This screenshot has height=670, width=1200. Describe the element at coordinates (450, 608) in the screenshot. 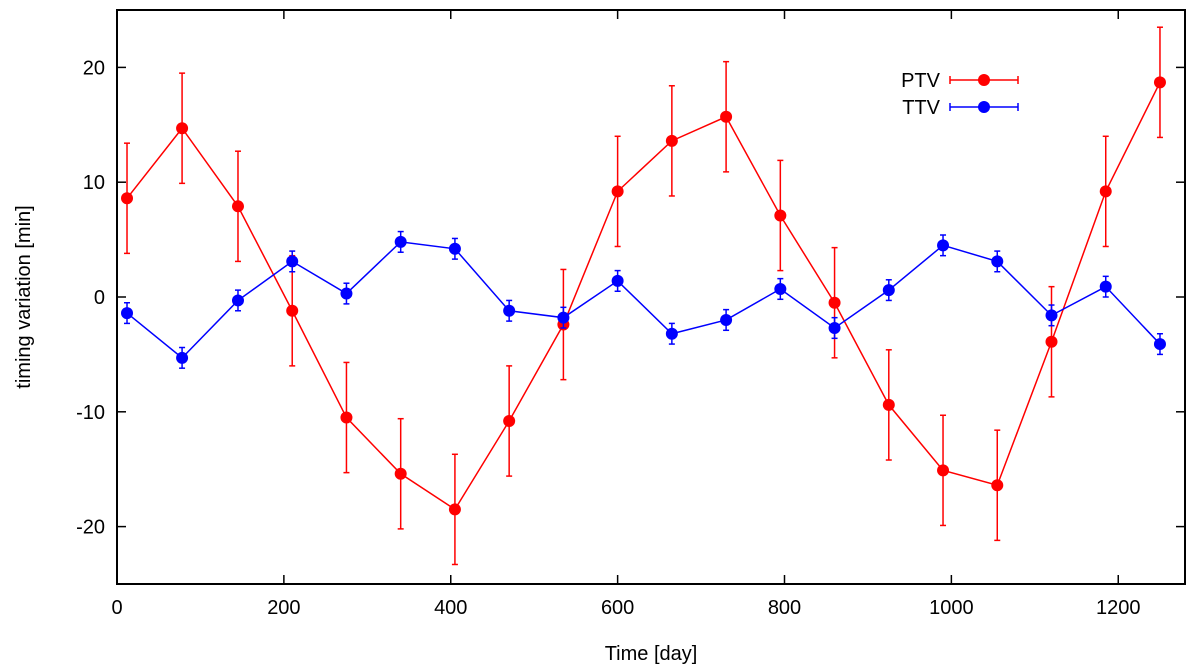

I see `x-tick-label-2: 400` at that location.